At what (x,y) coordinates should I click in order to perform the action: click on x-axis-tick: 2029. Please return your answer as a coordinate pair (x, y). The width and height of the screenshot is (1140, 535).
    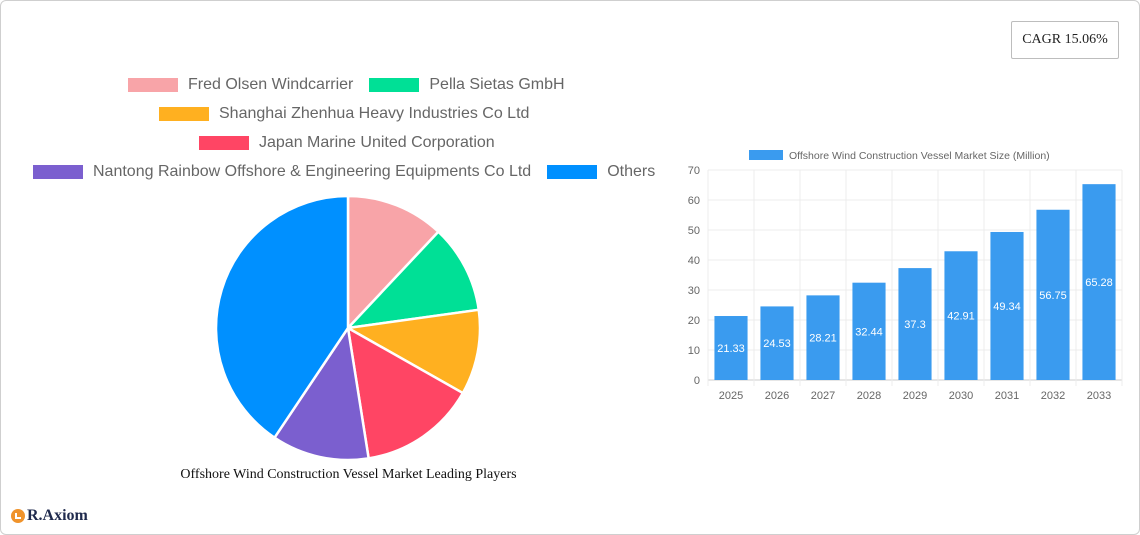
    Looking at the image, I should click on (915, 396).